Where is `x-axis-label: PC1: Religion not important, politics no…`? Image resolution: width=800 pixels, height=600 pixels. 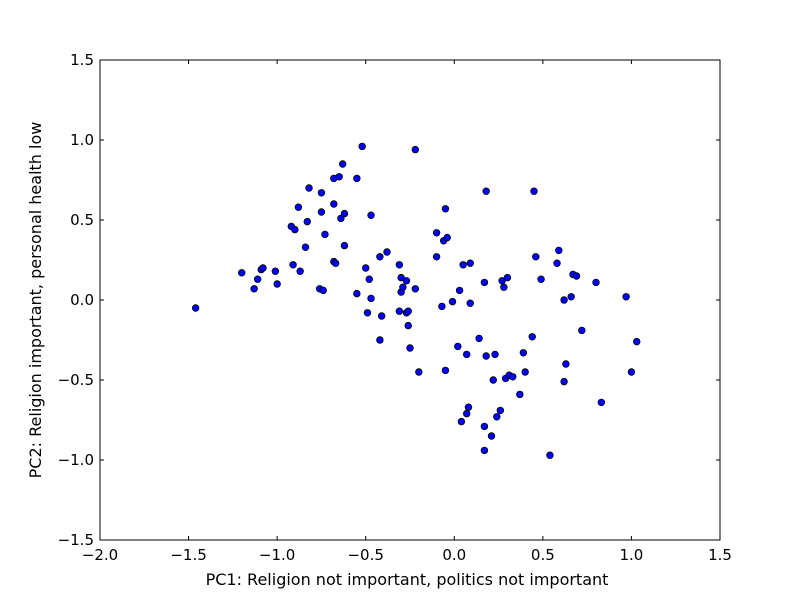
x-axis-label: PC1: Religion not important, politics no… is located at coordinates (407, 579).